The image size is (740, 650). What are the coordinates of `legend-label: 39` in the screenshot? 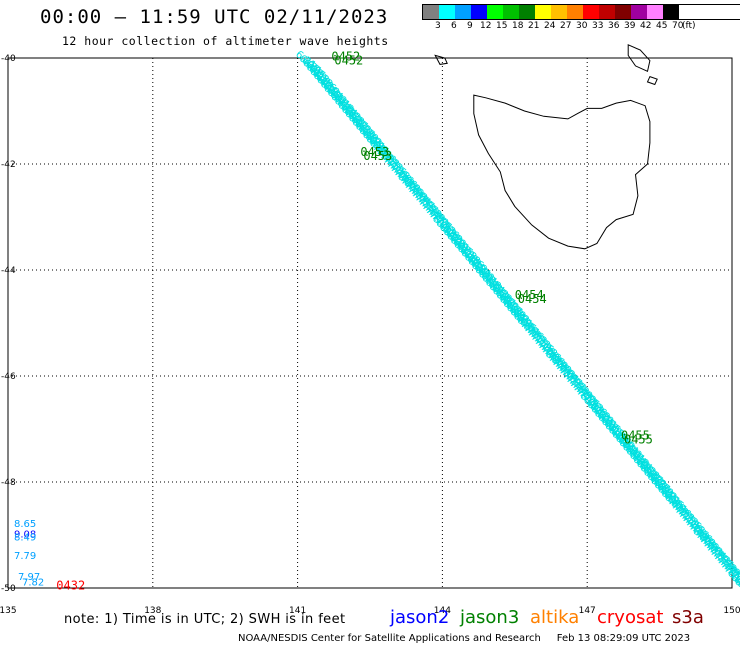 It's located at (630, 26).